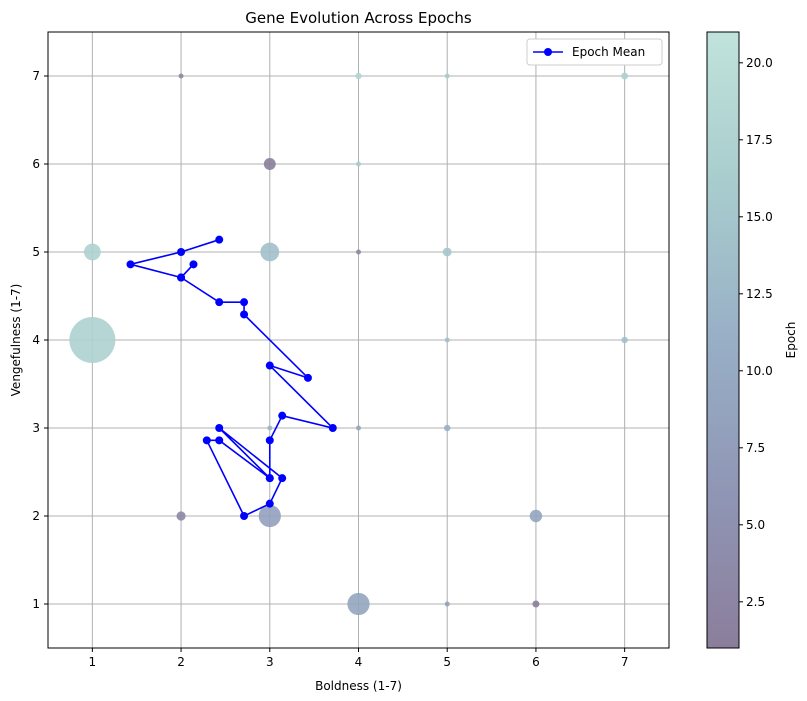 This screenshot has height=701, width=807. Describe the element at coordinates (36, 76) in the screenshot. I see `y-tick-label-7: 7` at that location.